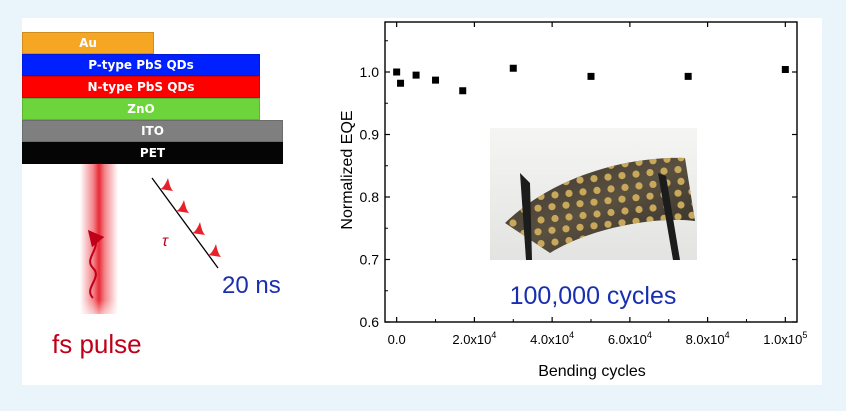 The width and height of the screenshot is (846, 411). What do you see at coordinates (347, 169) in the screenshot?
I see `y-axis-label: Normalized EQE` at bounding box center [347, 169].